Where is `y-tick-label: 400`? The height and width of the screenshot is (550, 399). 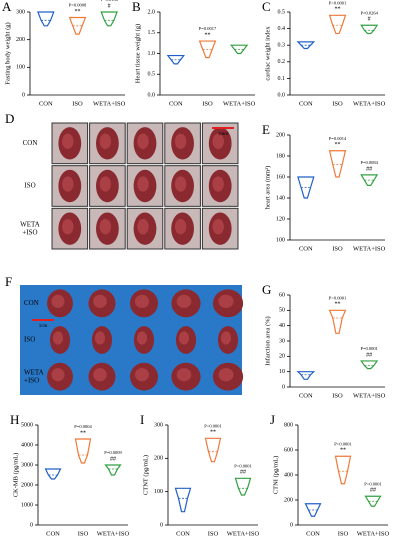
y-tick-label: 400 is located at coordinates (288, 475).